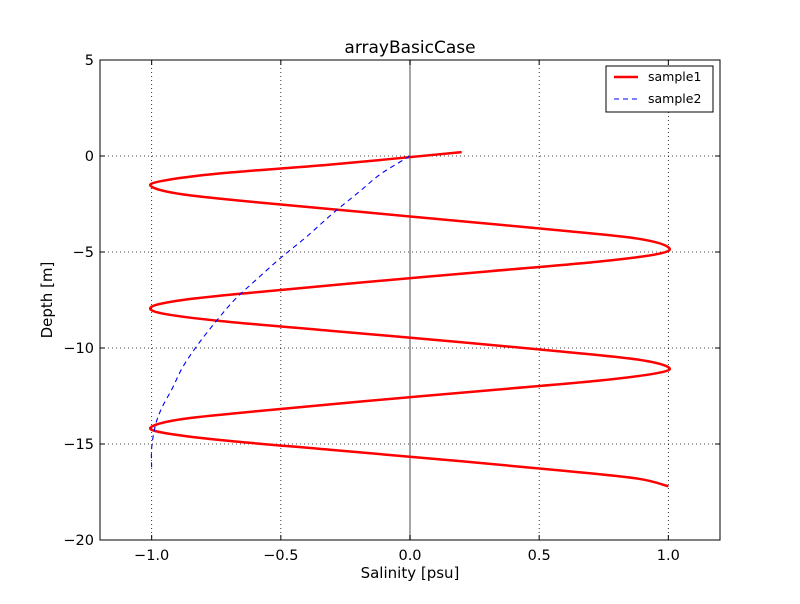  What do you see at coordinates (151, 556) in the screenshot?
I see `x-tick-label: −1.0` at bounding box center [151, 556].